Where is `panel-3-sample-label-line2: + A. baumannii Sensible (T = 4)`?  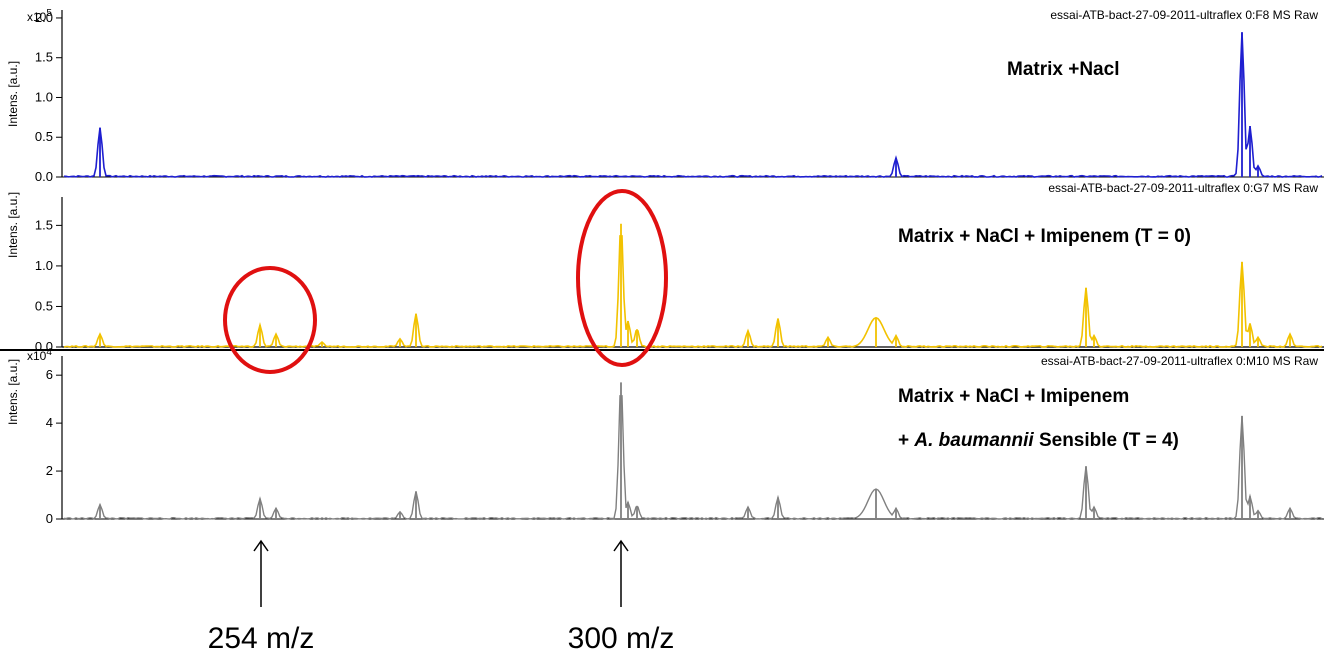 panel-3-sample-label-line2: + A. baumannii Sensible (T = 4) is located at coordinates (1038, 440).